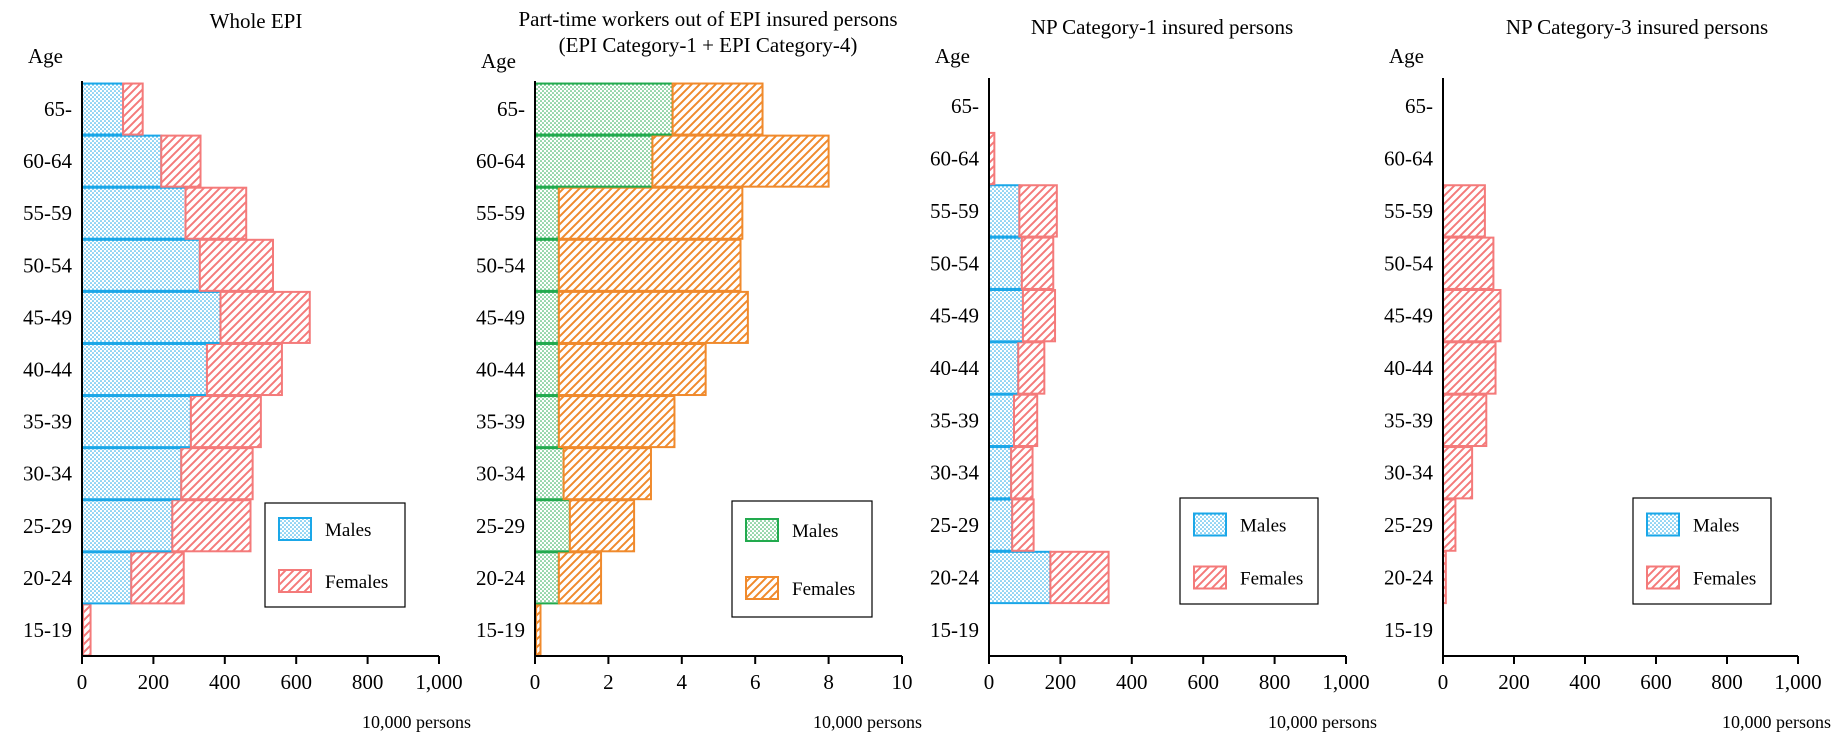 This screenshot has height=733, width=1831. Describe the element at coordinates (47, 317) in the screenshot. I see `age-tick-label: 45-49` at that location.